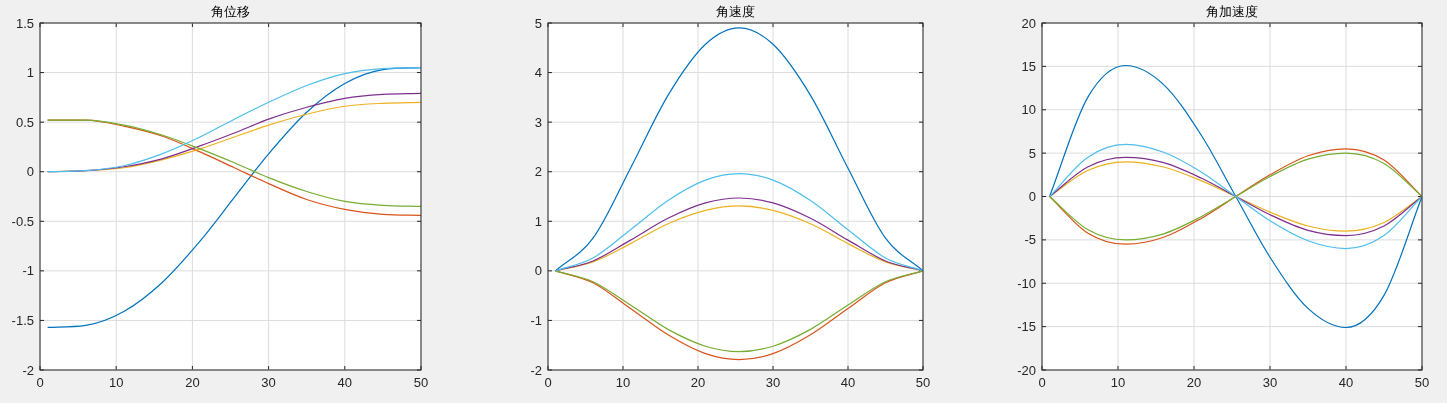  I want to click on y-tick-label: 15, so click(1028, 66).